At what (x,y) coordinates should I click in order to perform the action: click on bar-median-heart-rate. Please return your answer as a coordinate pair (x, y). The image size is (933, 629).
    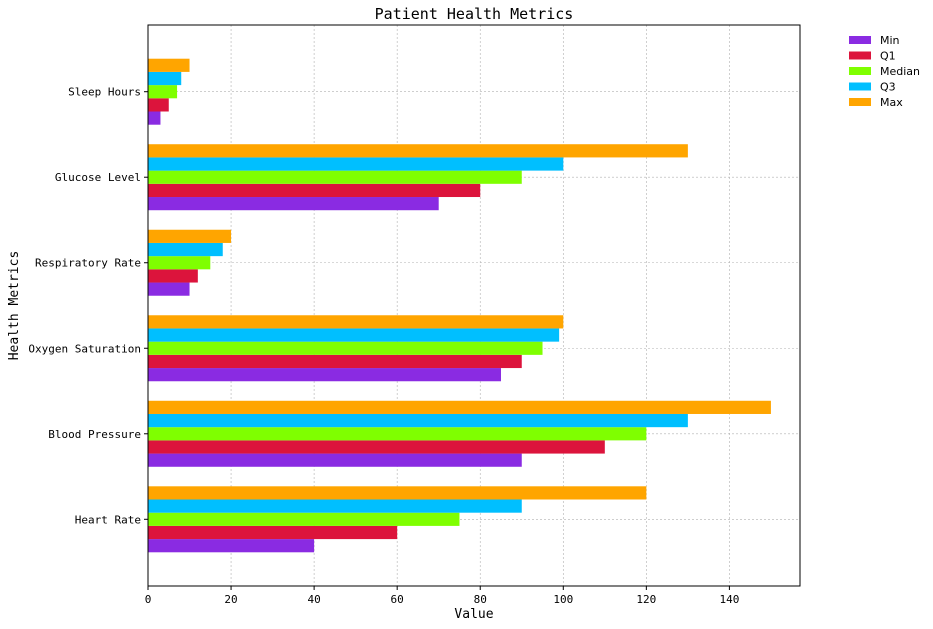
    Looking at the image, I should click on (304, 519).